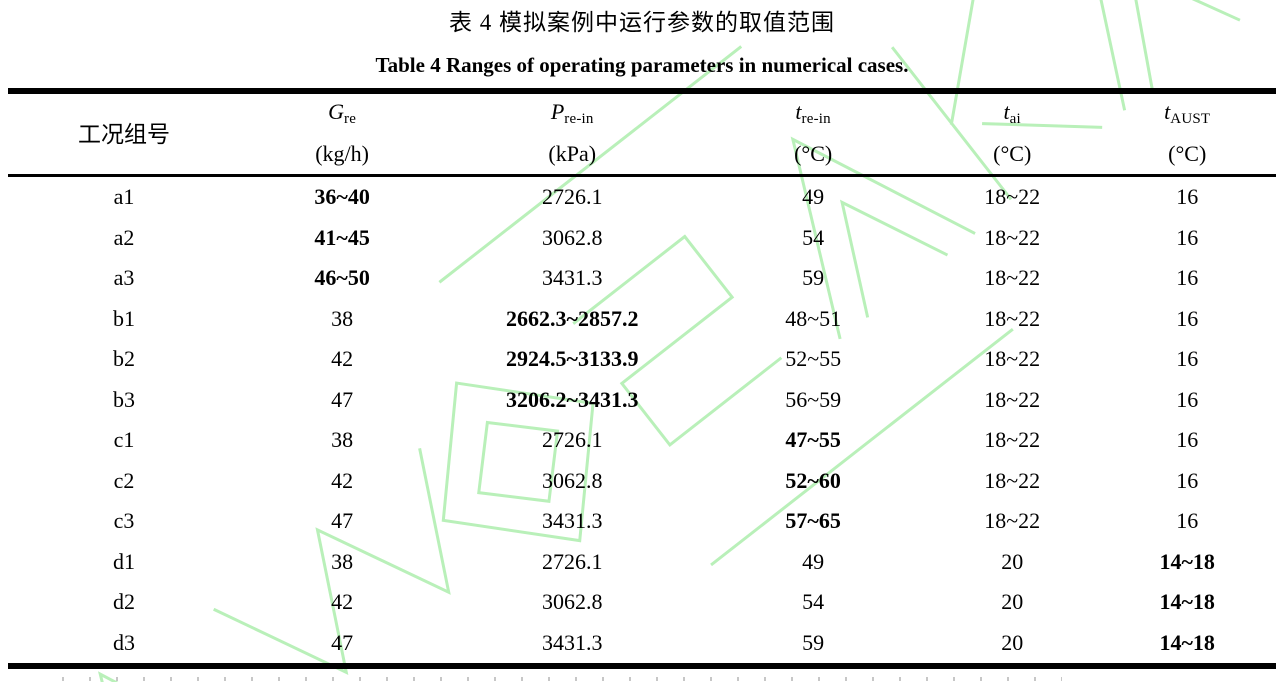 This screenshot has height=682, width=1284. Describe the element at coordinates (572, 642) in the screenshot. I see `cell-d3-col3: 3431.3` at that location.